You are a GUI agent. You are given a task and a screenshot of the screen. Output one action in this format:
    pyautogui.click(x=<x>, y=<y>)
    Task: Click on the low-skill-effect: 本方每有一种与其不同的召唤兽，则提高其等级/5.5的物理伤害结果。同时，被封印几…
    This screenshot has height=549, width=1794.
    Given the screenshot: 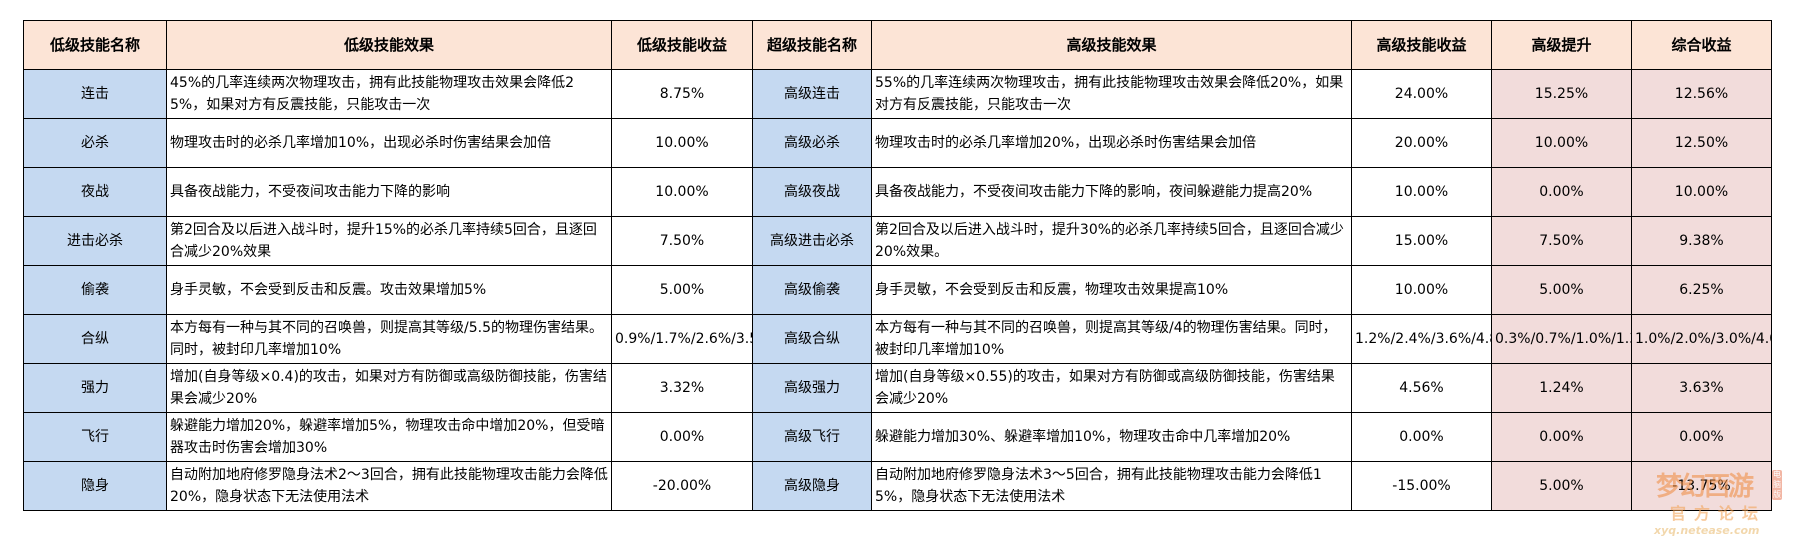 What is the action you would take?
    pyautogui.click(x=389, y=339)
    